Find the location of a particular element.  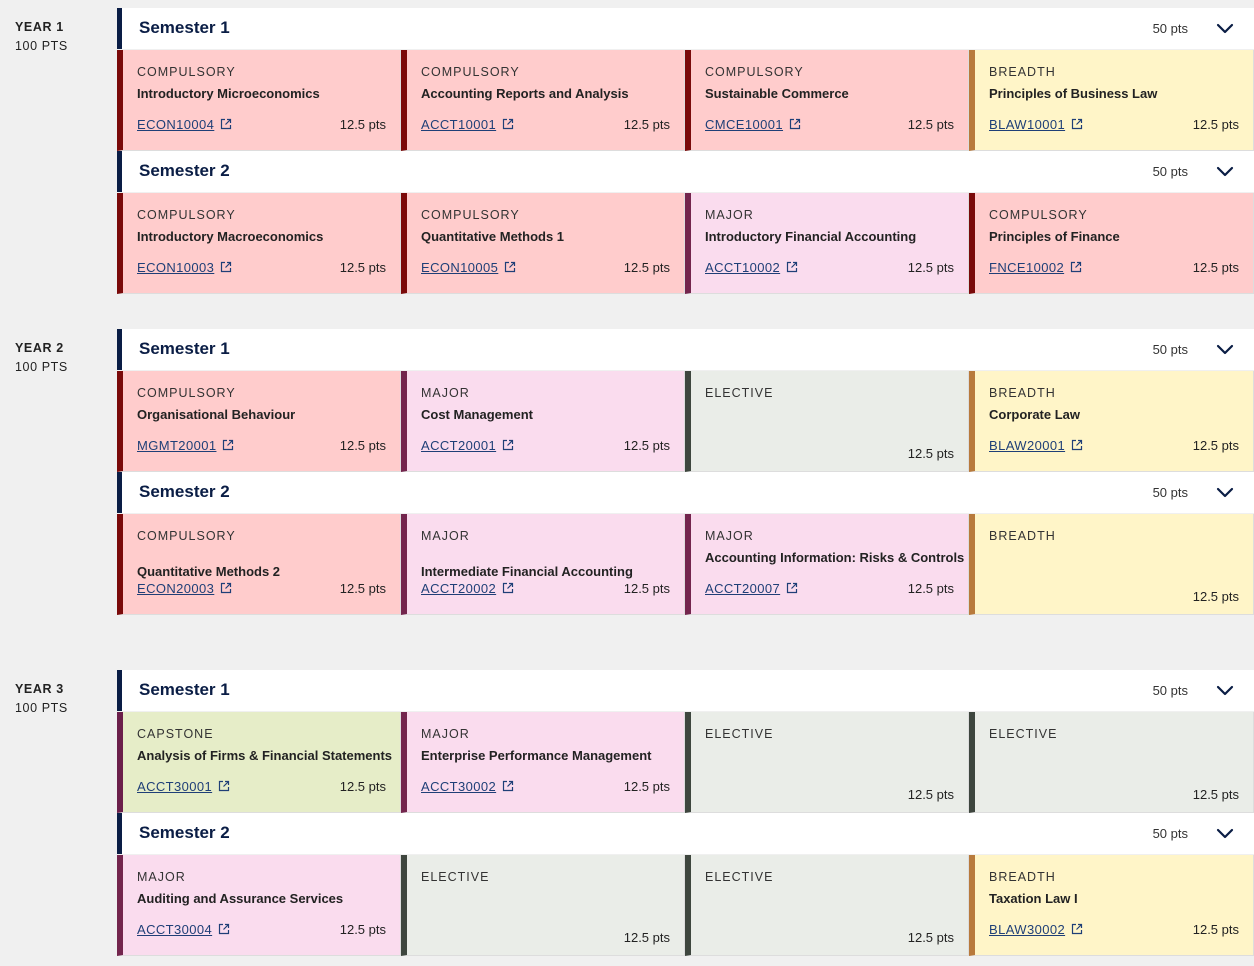

subject-code-link: ECON20003 is located at coordinates (184, 588).